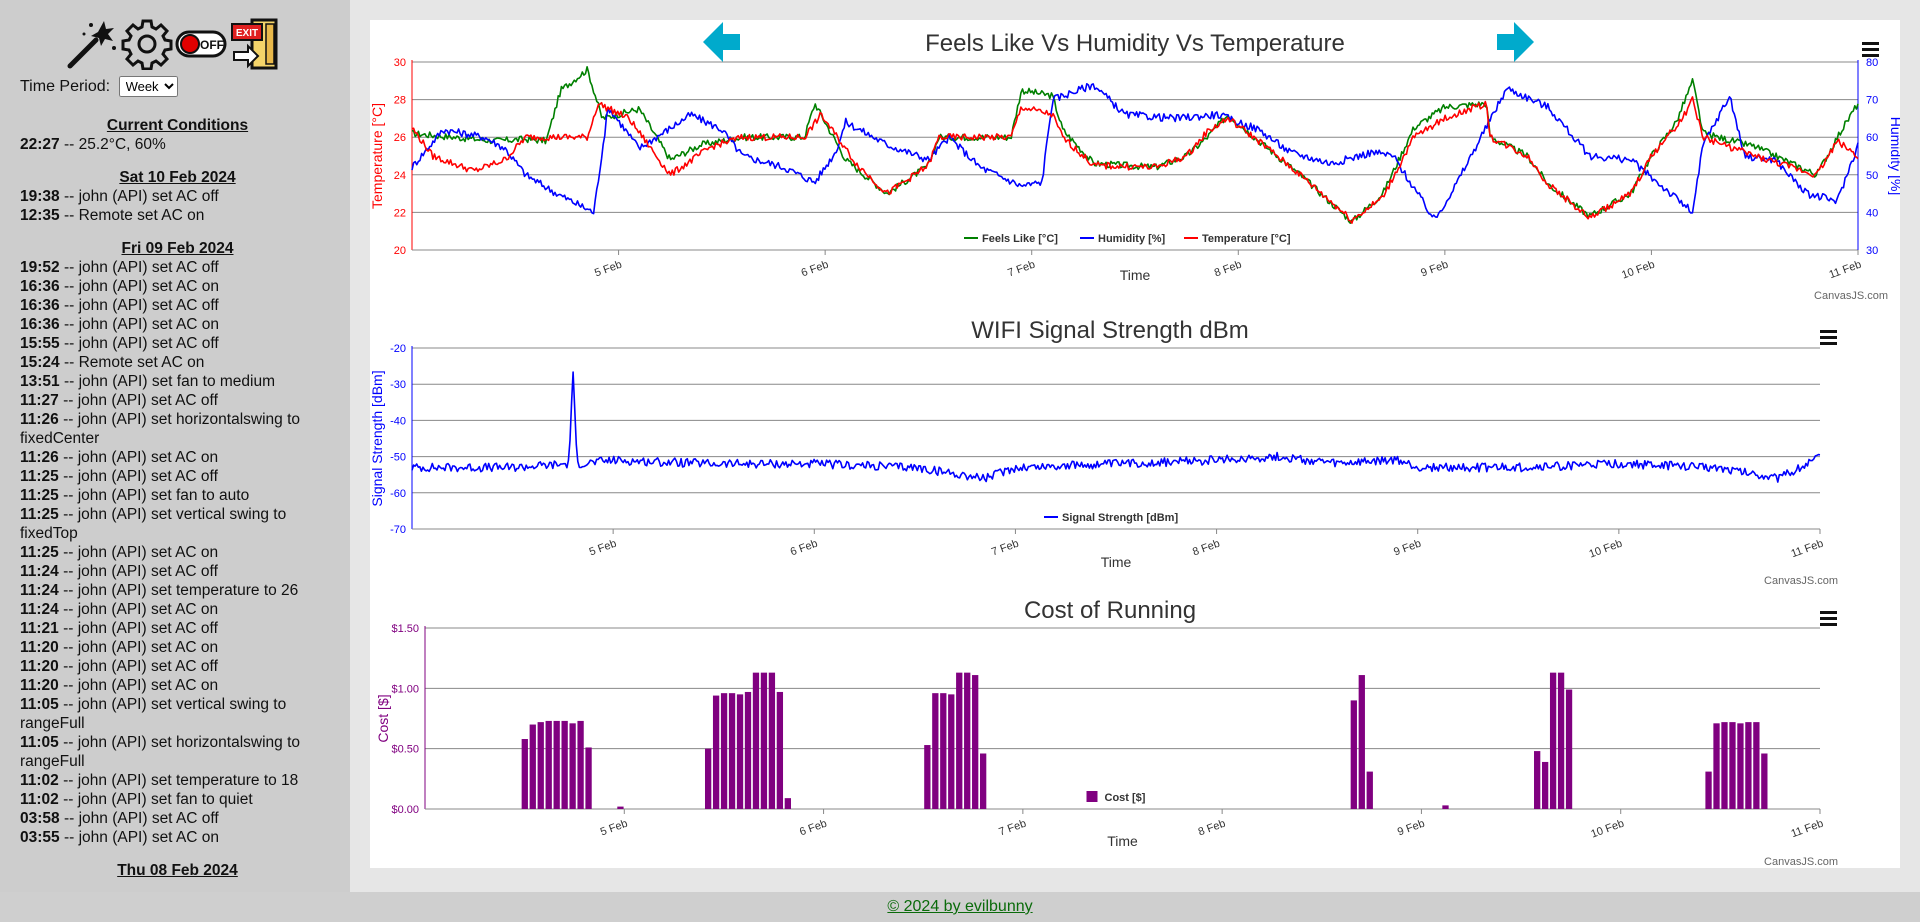  Describe the element at coordinates (398, 530) in the screenshot. I see `y-tick-label: -70` at that location.